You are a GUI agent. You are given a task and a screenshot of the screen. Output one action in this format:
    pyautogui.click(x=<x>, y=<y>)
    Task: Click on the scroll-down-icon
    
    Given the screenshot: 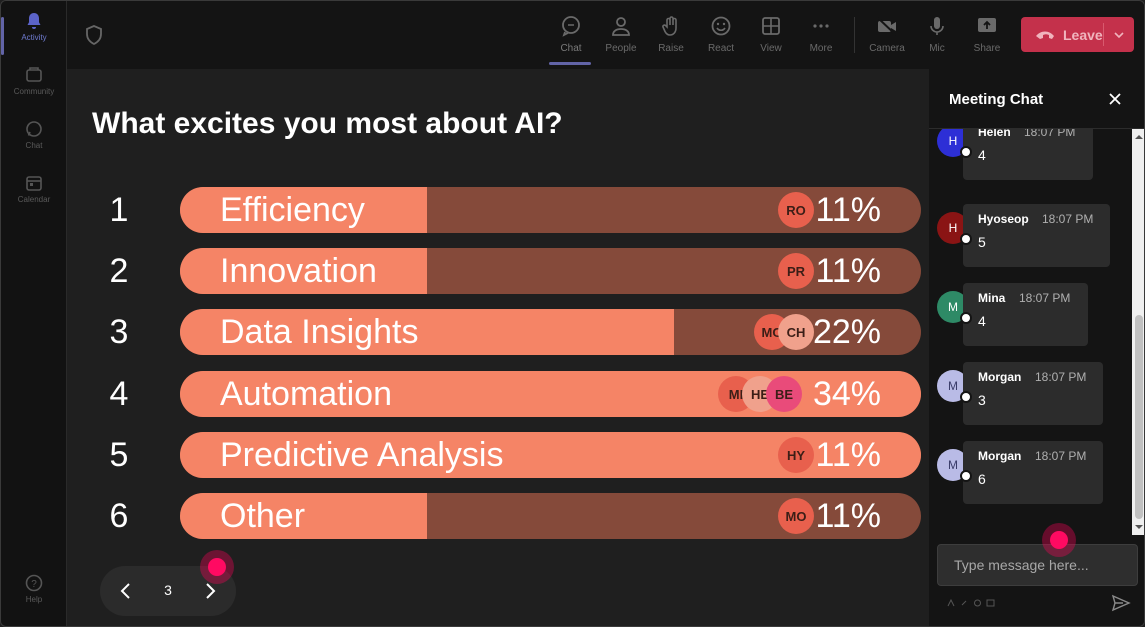 What is the action you would take?
    pyautogui.click(x=1139, y=527)
    